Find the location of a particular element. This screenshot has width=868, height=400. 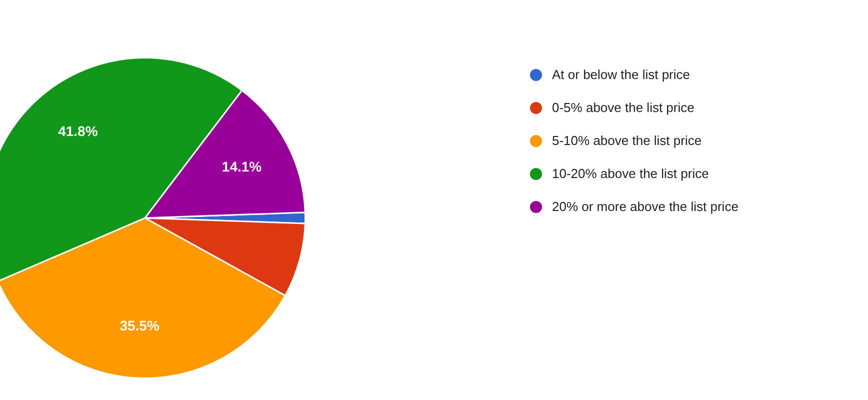

legend-label: 10-20% above the list price is located at coordinates (630, 173).